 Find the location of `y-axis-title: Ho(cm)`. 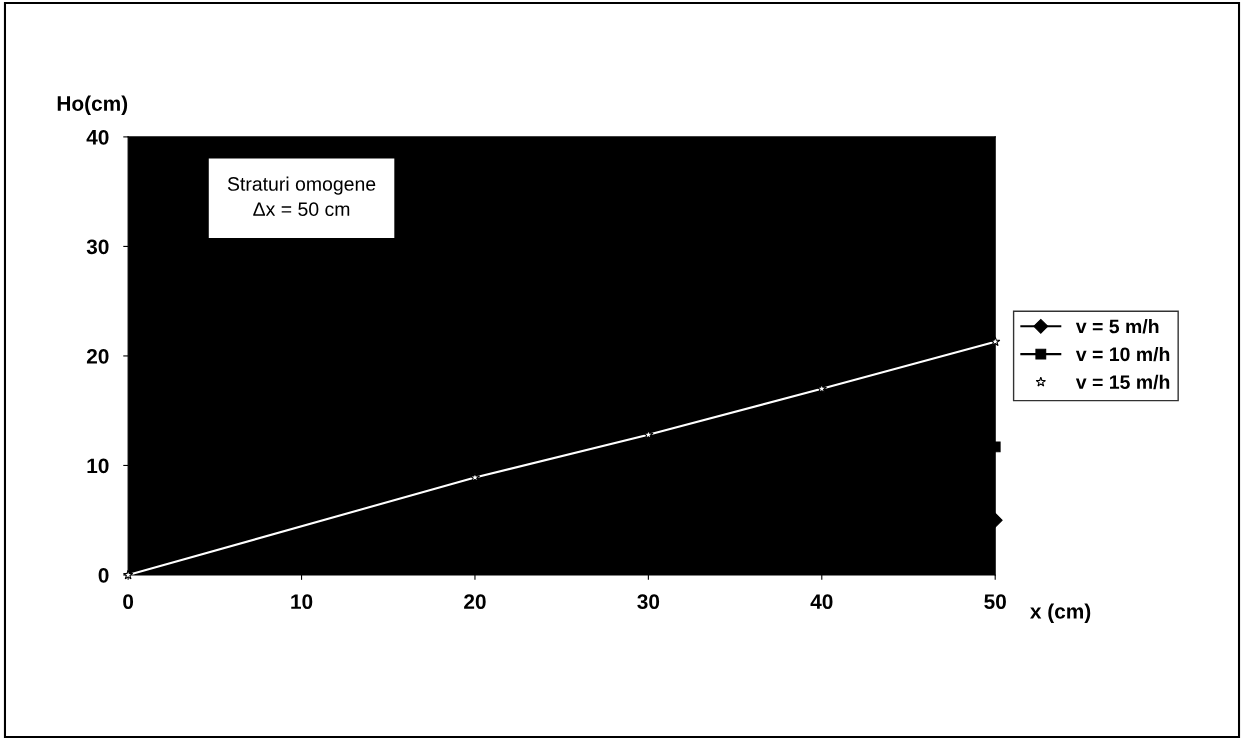

y-axis-title: Ho(cm) is located at coordinates (92, 105).